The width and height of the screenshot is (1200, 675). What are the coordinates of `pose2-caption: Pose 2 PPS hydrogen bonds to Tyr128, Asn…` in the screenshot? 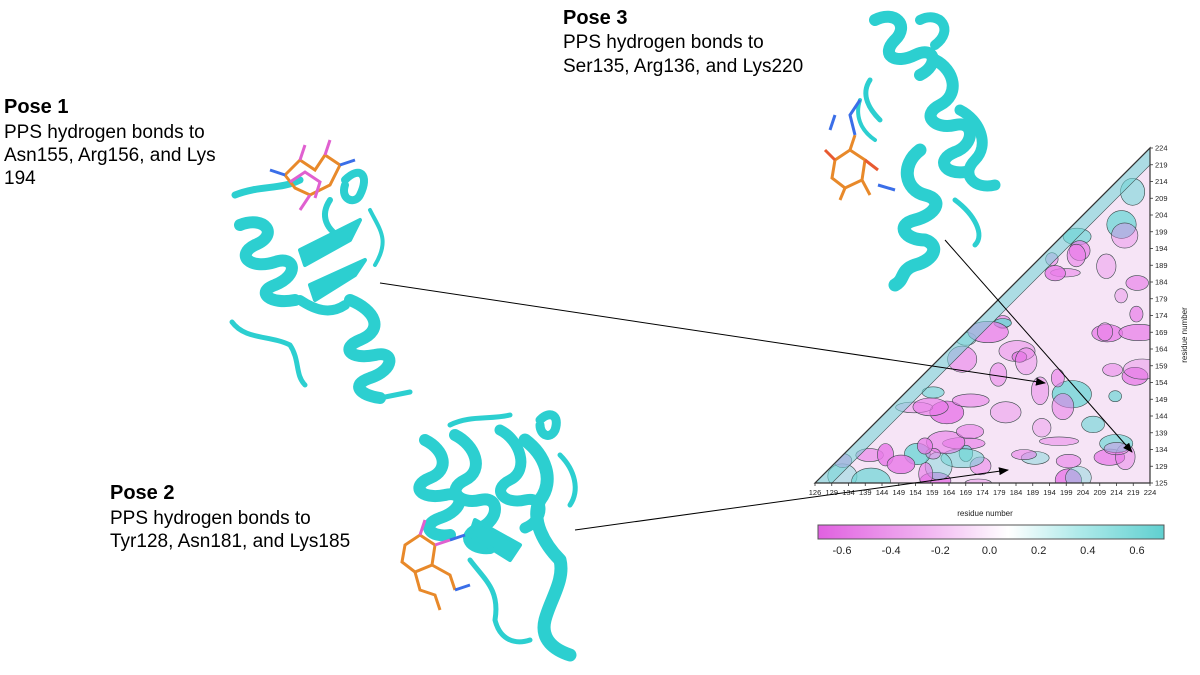 It's located at (230, 517).